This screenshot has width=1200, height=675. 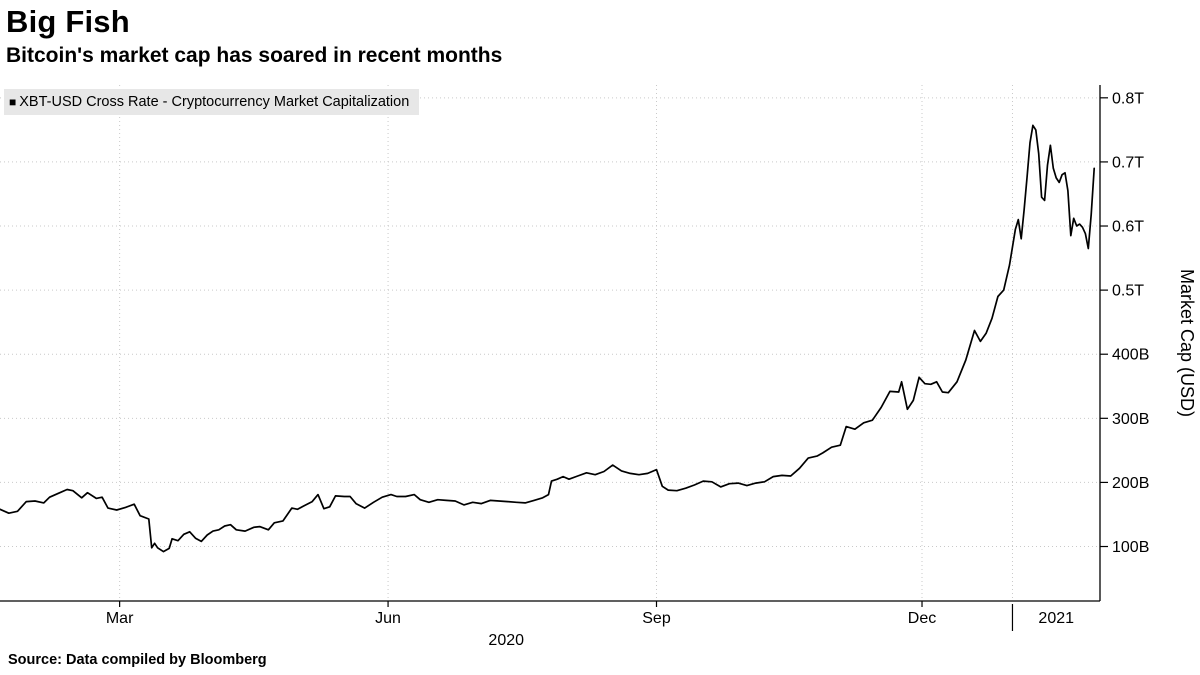 What do you see at coordinates (1130, 483) in the screenshot?
I see `svg-text: 200B` at bounding box center [1130, 483].